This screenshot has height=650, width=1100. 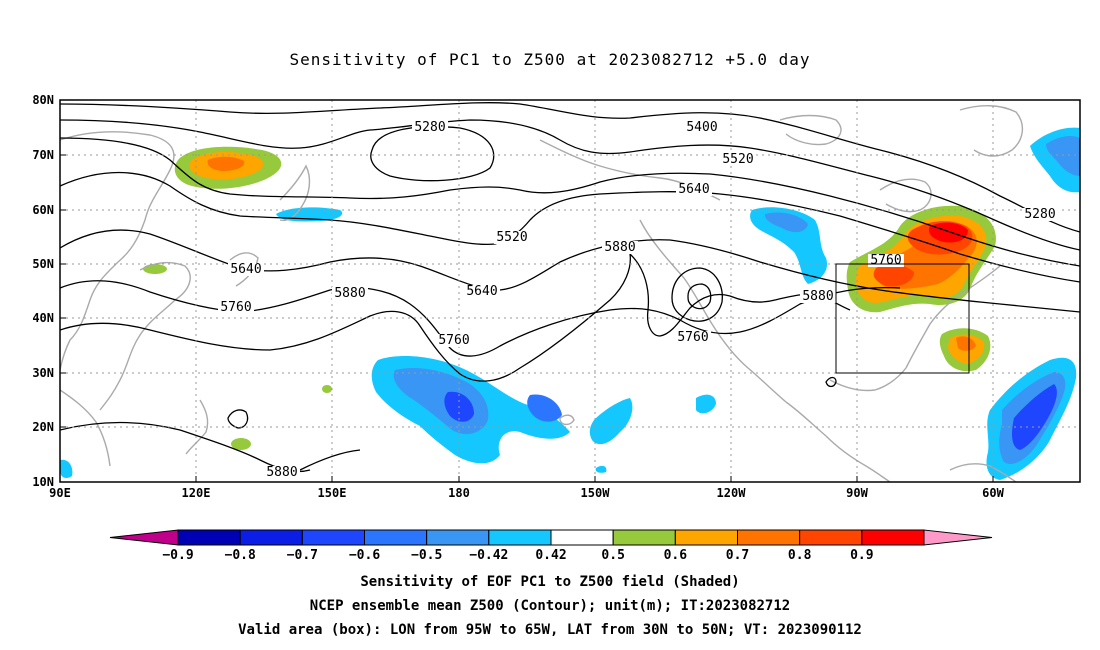 I want to click on shade-negative-greenland-inner, so click(x=1063, y=156).